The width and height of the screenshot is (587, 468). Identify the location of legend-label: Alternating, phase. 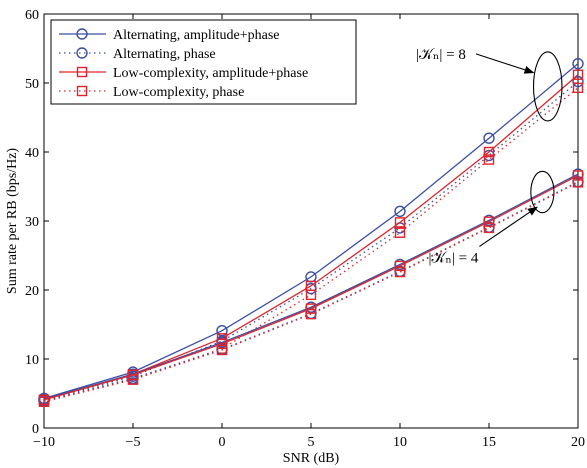
(164, 54).